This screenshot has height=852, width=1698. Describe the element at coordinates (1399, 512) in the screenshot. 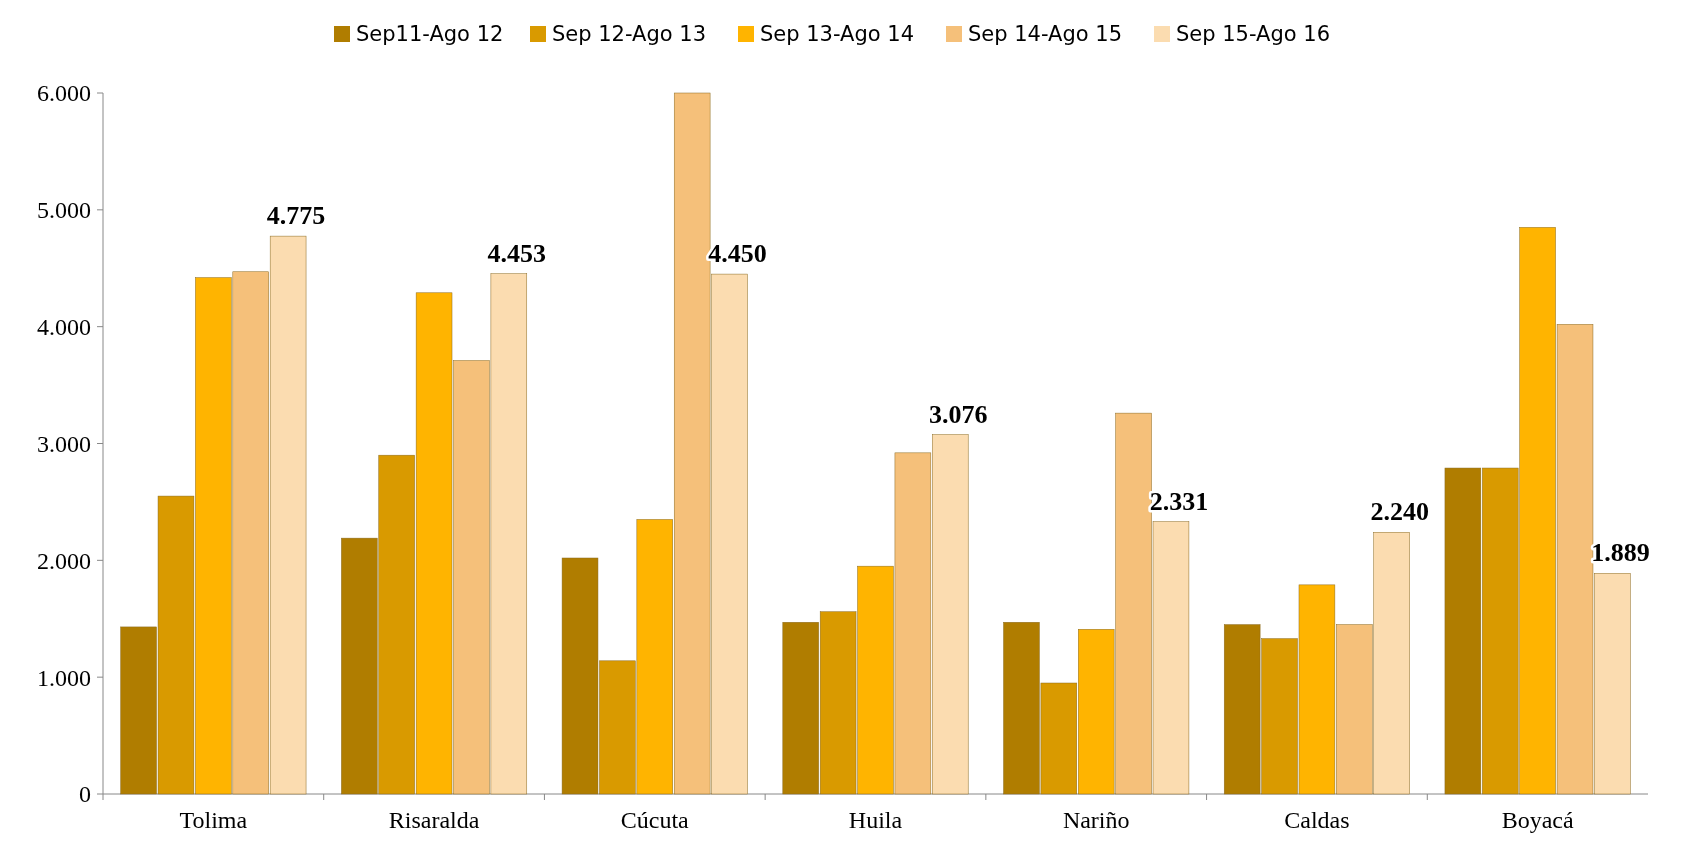

I see `data-label: 2.240` at that location.